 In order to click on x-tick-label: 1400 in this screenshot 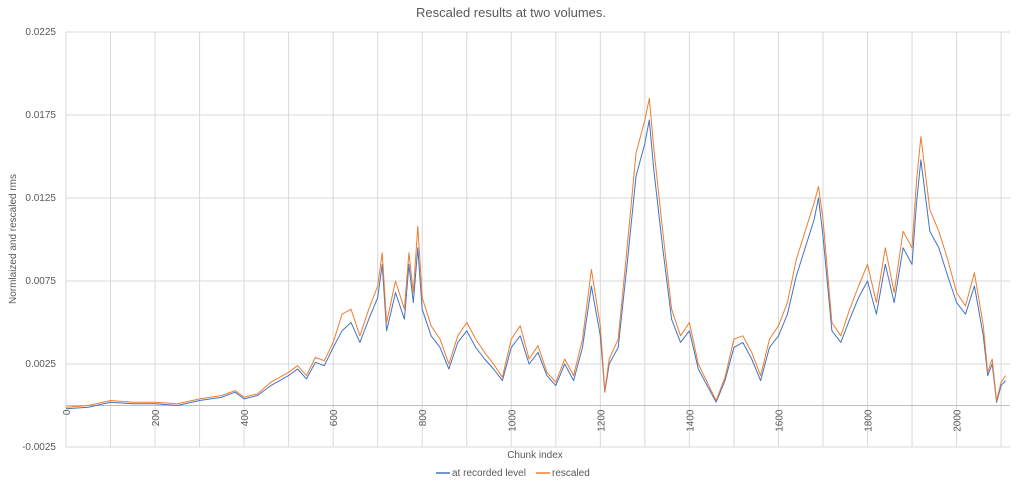, I will do `click(690, 420)`.